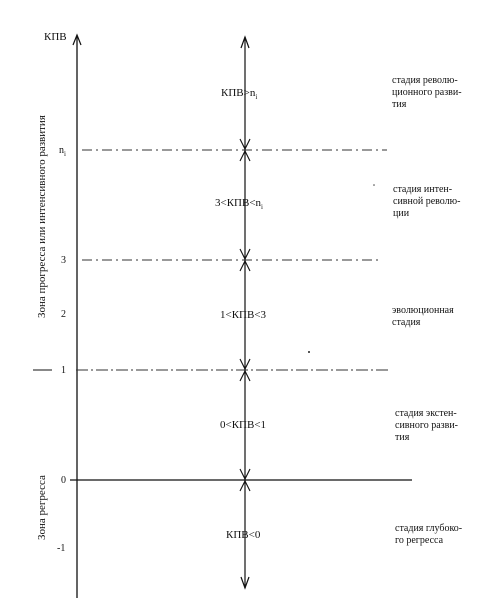 The width and height of the screenshot is (500, 601). Describe the element at coordinates (427, 201) in the screenshot. I see `stage-label-intensive: стадия интен-сивной револю-ции` at that location.